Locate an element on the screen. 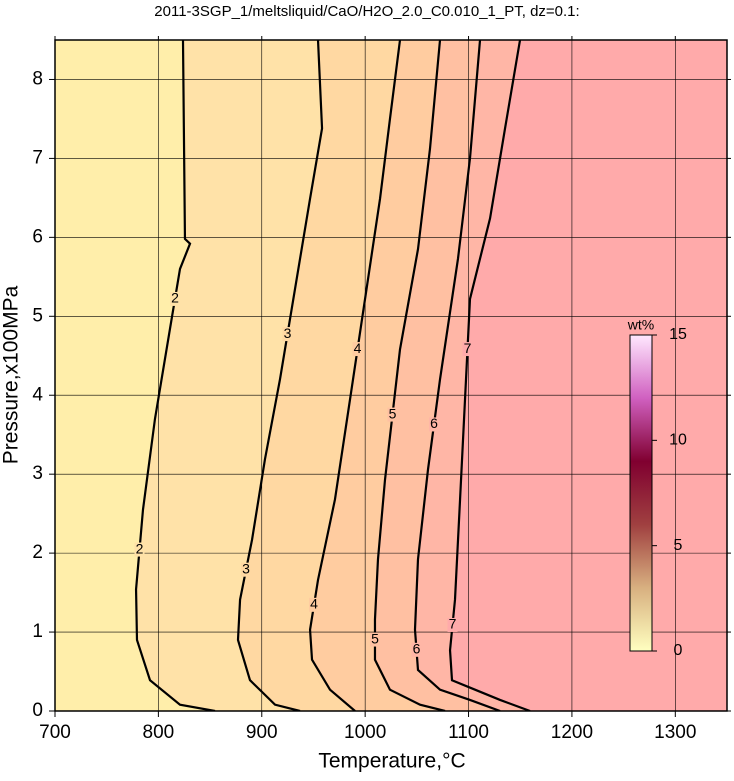  x-tick-label: 800 is located at coordinates (159, 732).